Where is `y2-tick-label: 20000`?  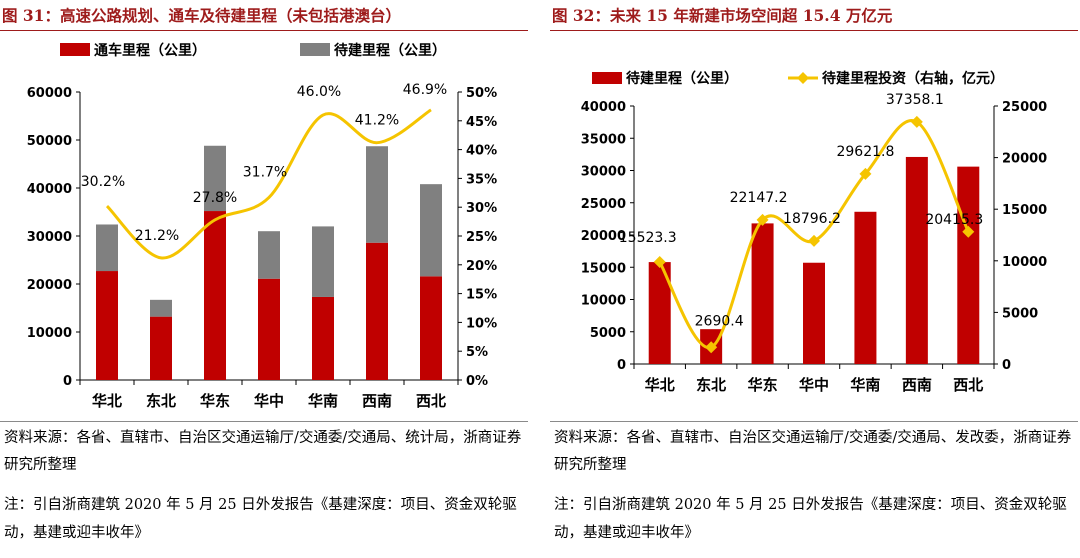 y2-tick-label: 20000 is located at coordinates (1024, 159).